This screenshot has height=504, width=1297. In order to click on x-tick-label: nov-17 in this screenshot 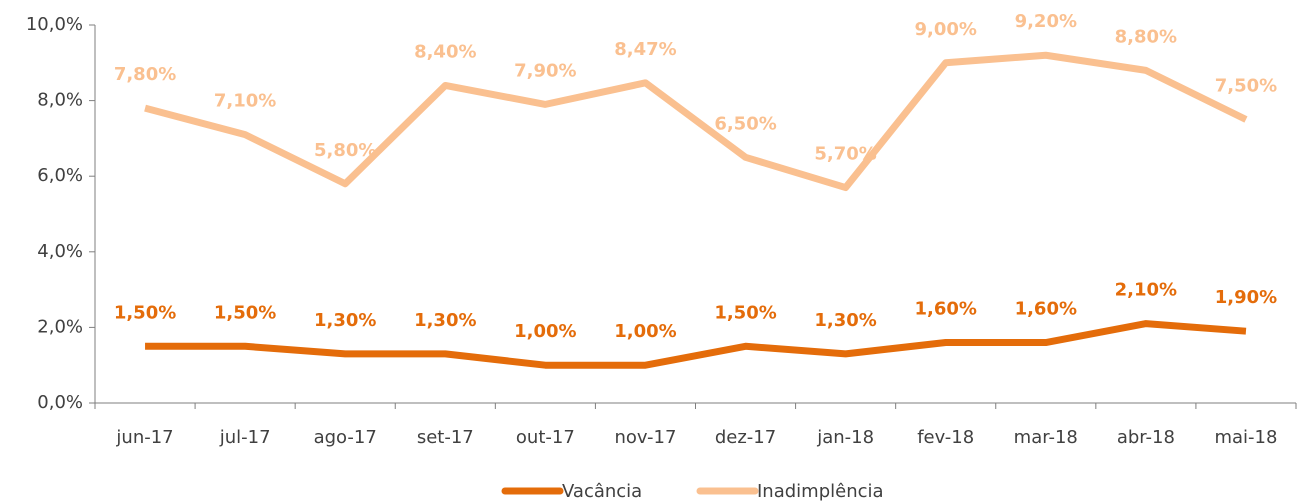, I will do `click(645, 437)`.